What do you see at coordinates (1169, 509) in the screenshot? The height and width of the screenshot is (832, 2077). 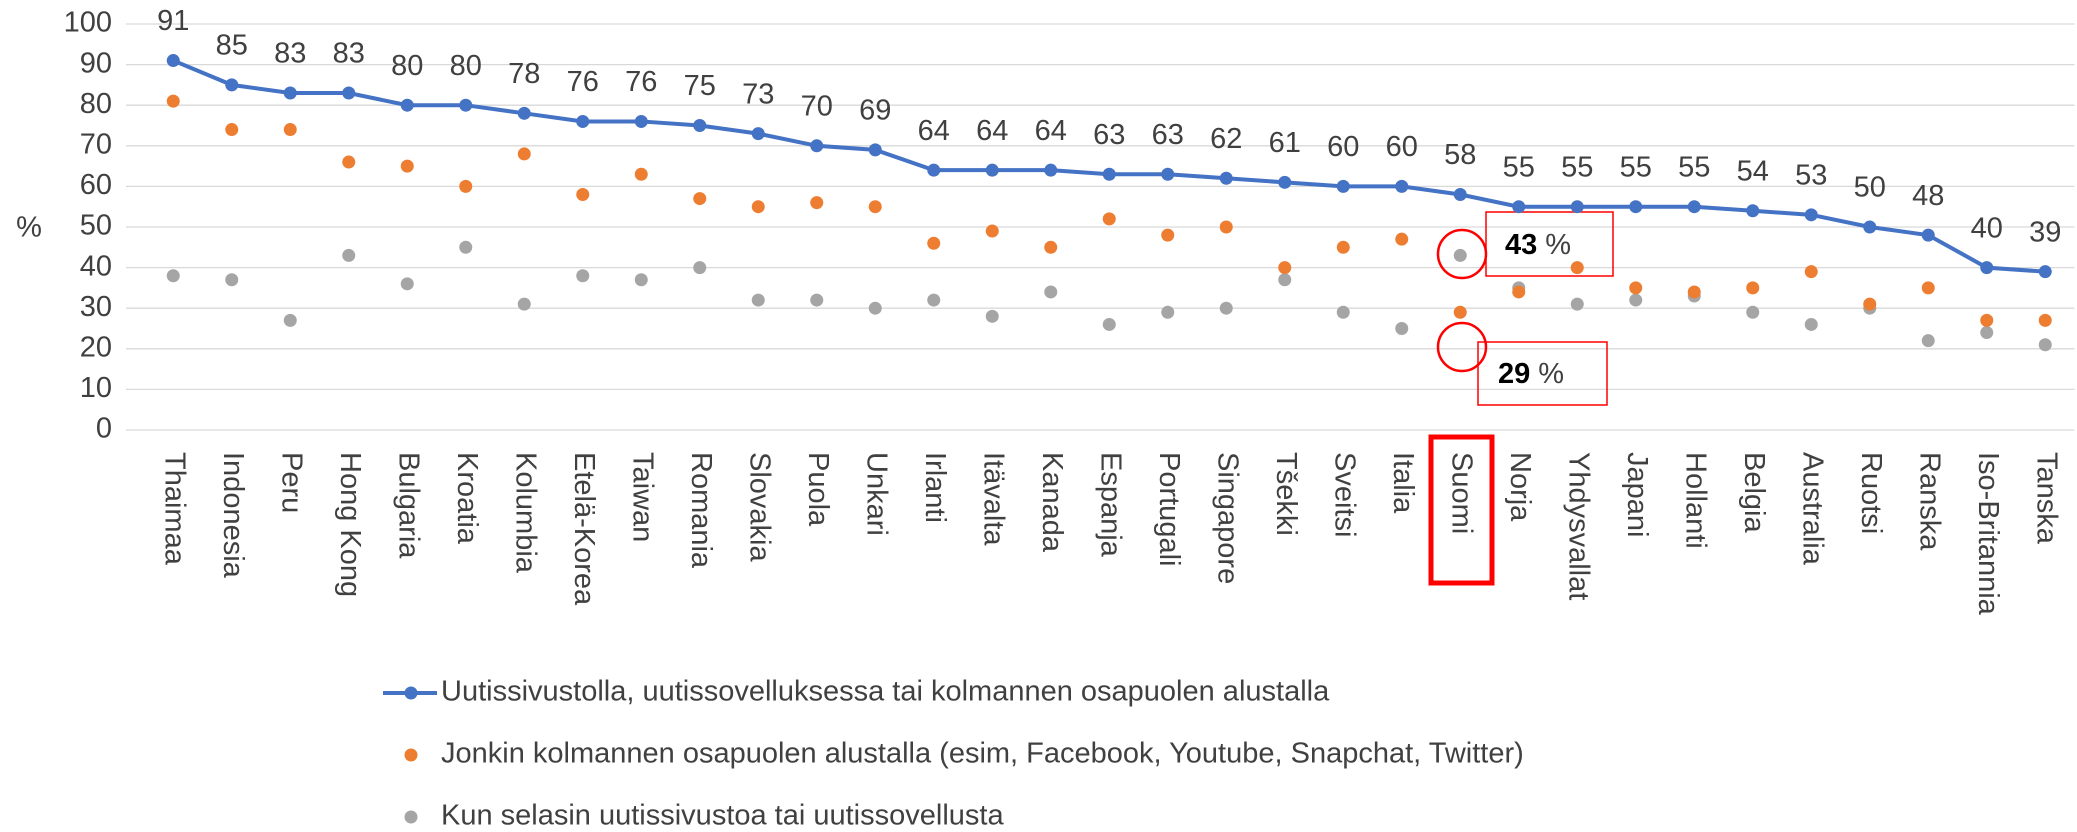 I see `x-tick-label: Portugali` at bounding box center [1169, 509].